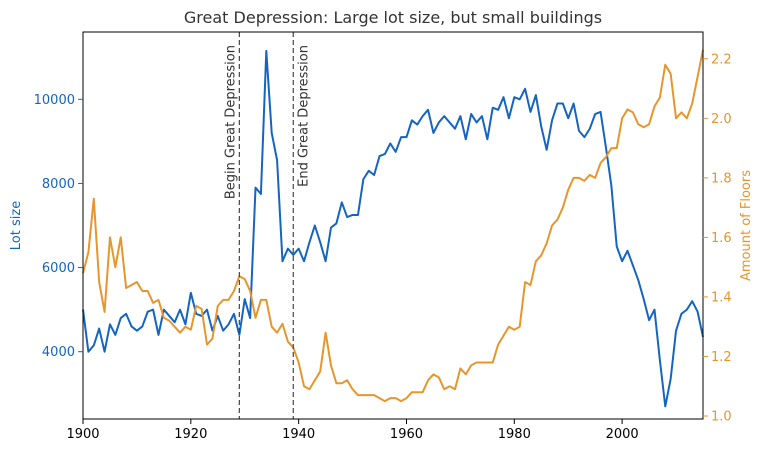  Describe the element at coordinates (16, 225) in the screenshot. I see `y-axis-left-label: Lot size` at that location.